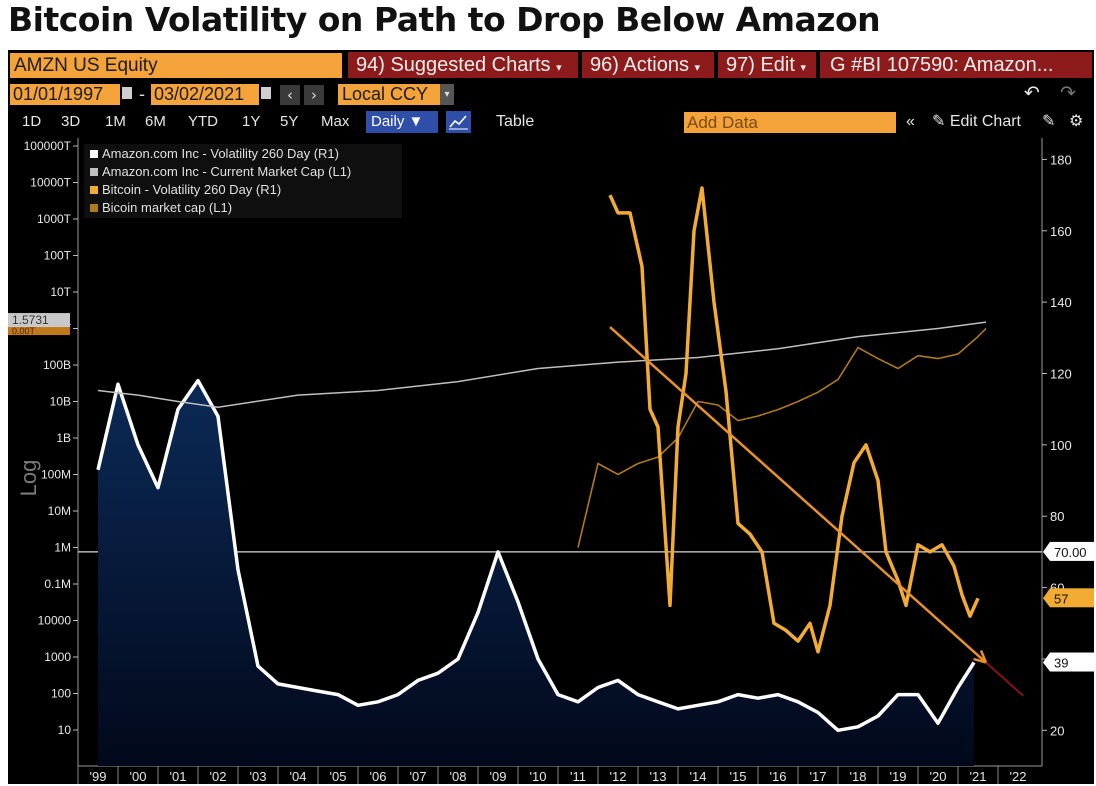  I want to click on edit-chart-button: ✎ Edit Chart, so click(976, 121).